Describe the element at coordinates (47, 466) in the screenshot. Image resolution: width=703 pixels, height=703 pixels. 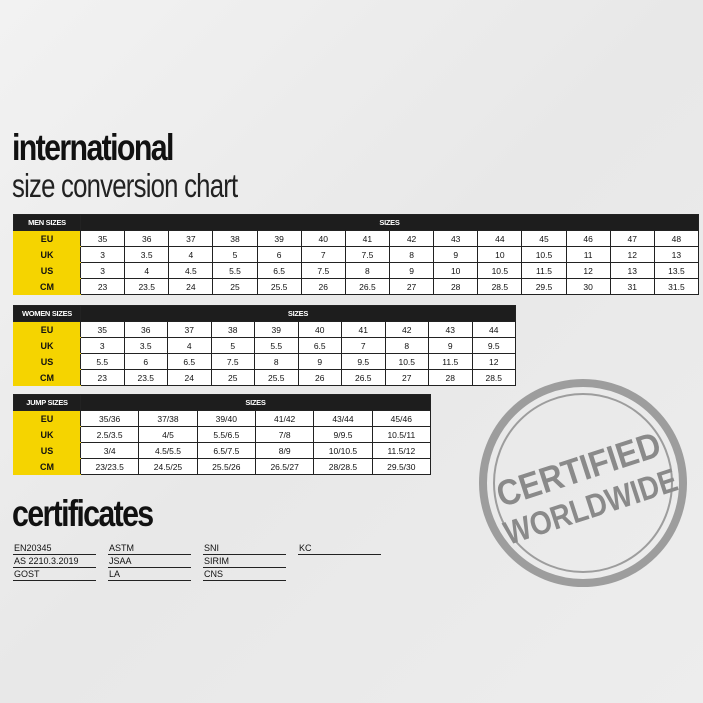
I see `row-label: CM` at that location.